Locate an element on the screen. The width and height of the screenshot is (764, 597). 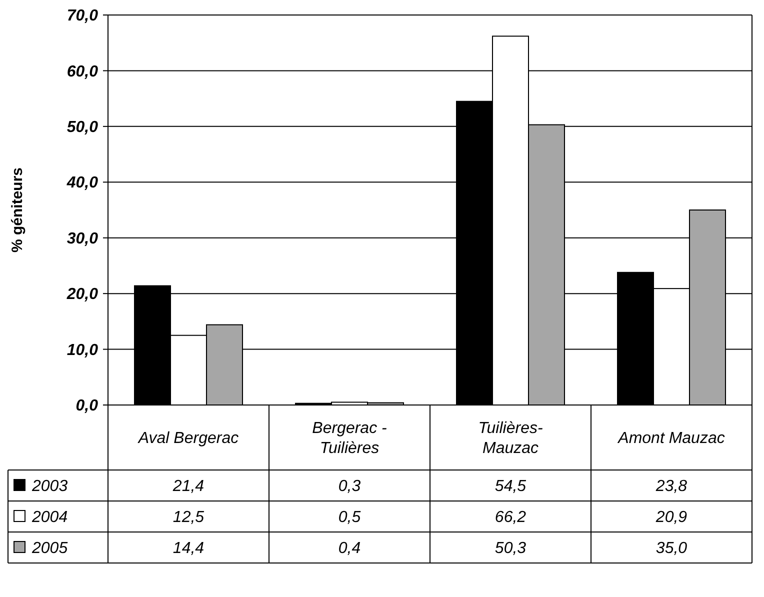
y-tick-label: 70,0 is located at coordinates (82, 16).